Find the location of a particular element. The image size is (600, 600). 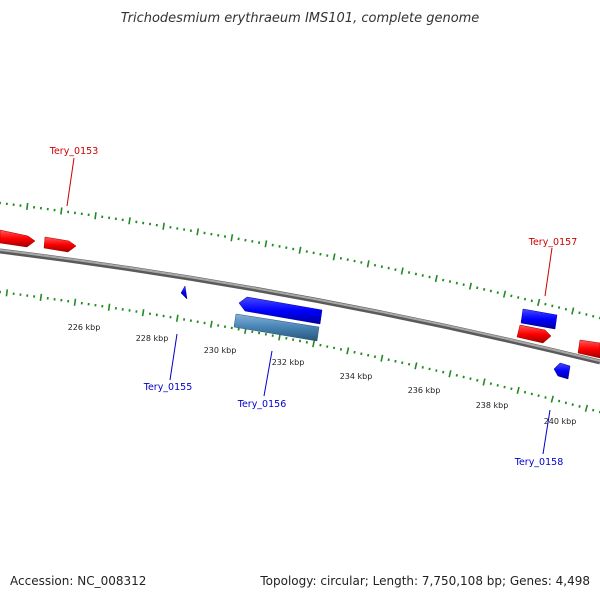

gene-label-tery-0157: Tery_0157 is located at coordinates (553, 242).